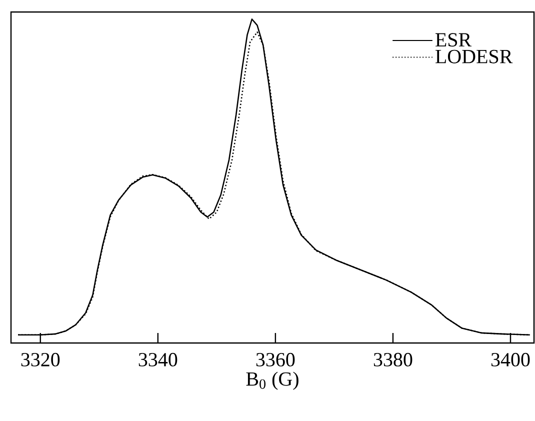 Image resolution: width=535 pixels, height=421 pixels. I want to click on x-tick-label: 3380, so click(393, 359).